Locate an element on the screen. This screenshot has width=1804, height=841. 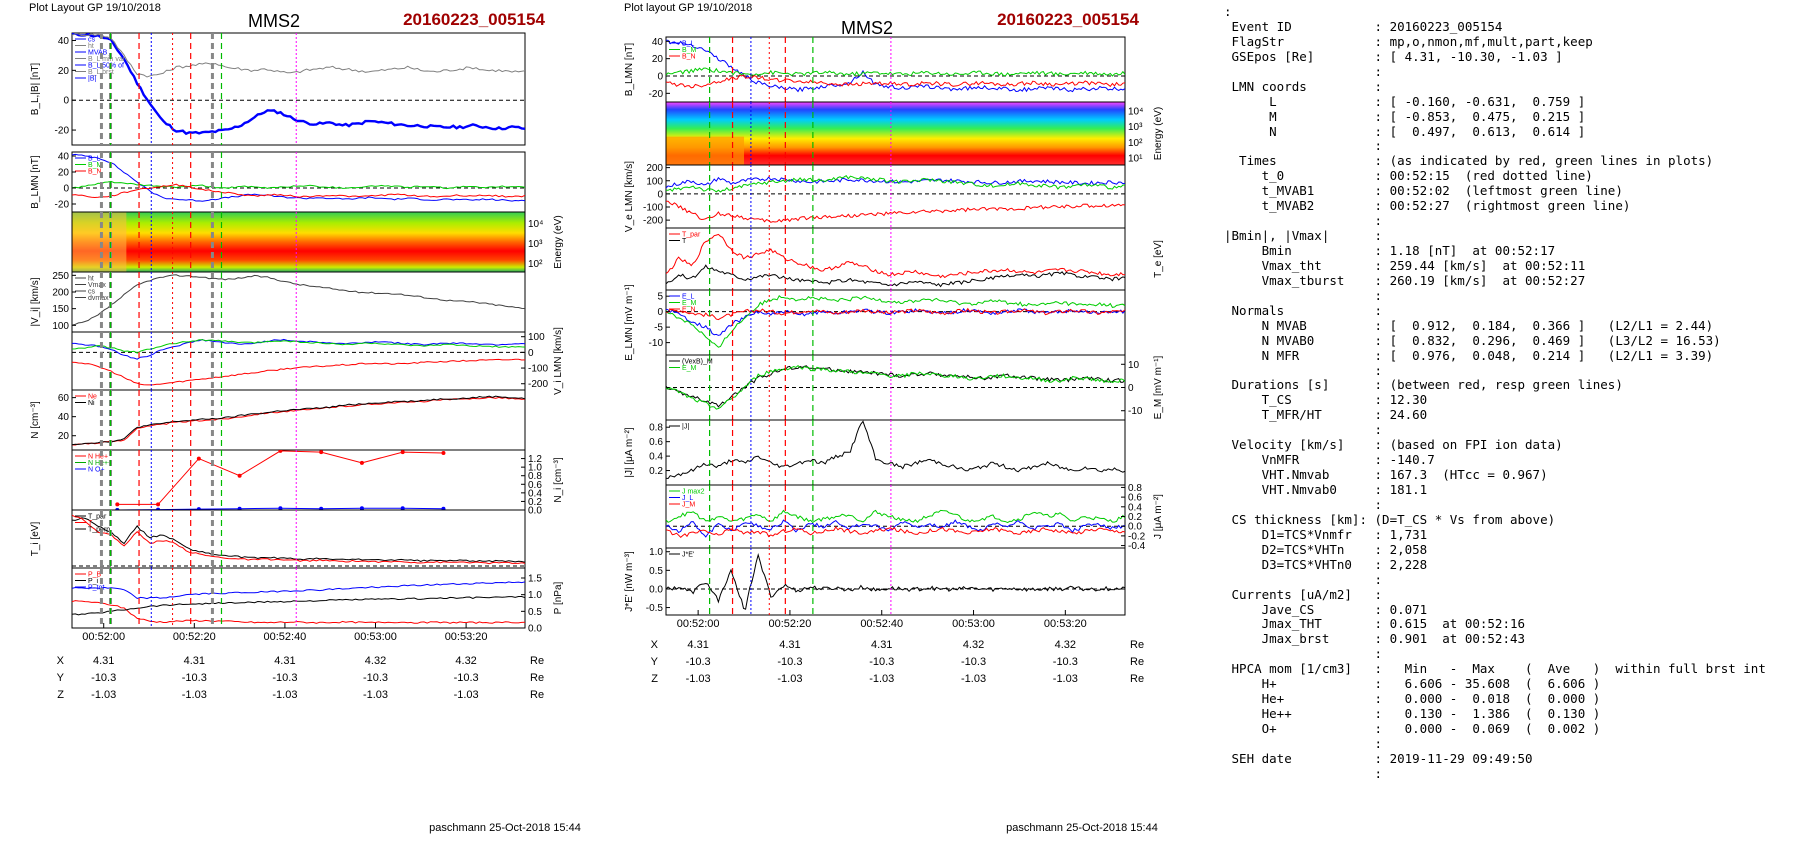
x-tick-label: 00:52:40 is located at coordinates (881, 624).